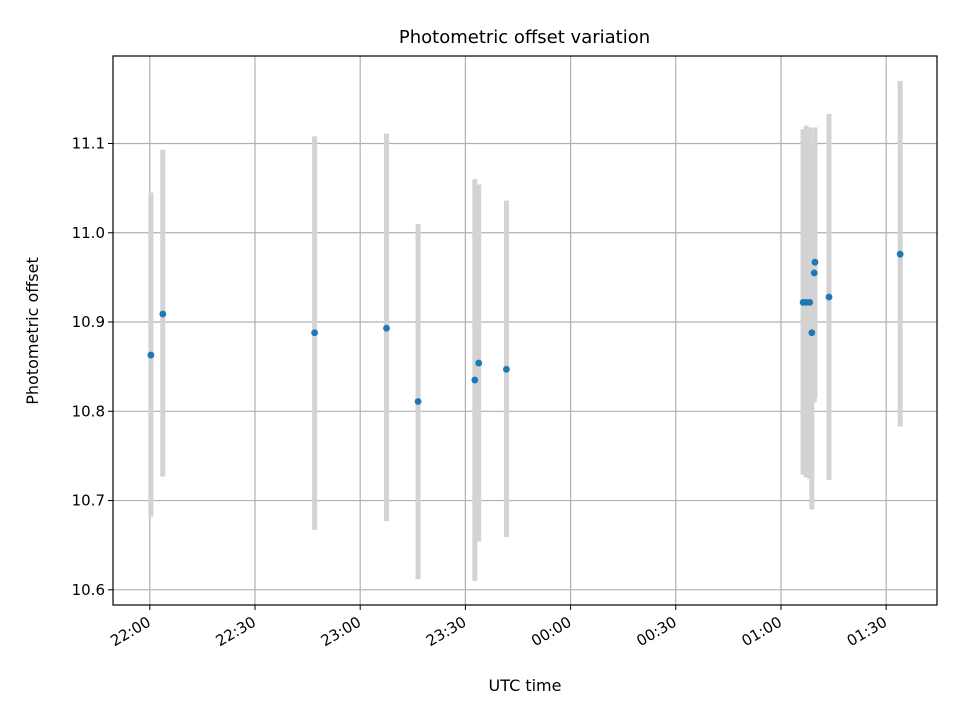 This screenshot has width=960, height=720. I want to click on y-tick-label: 10.7, so click(88, 501).